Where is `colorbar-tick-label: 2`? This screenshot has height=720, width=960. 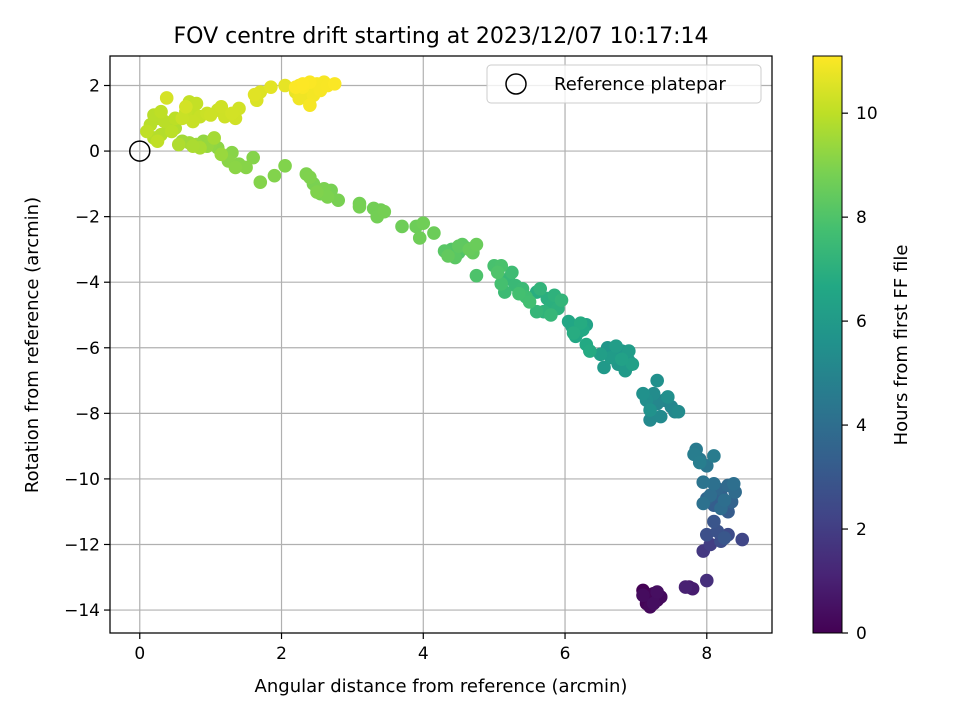
colorbar-tick-label: 2 is located at coordinates (861, 530).